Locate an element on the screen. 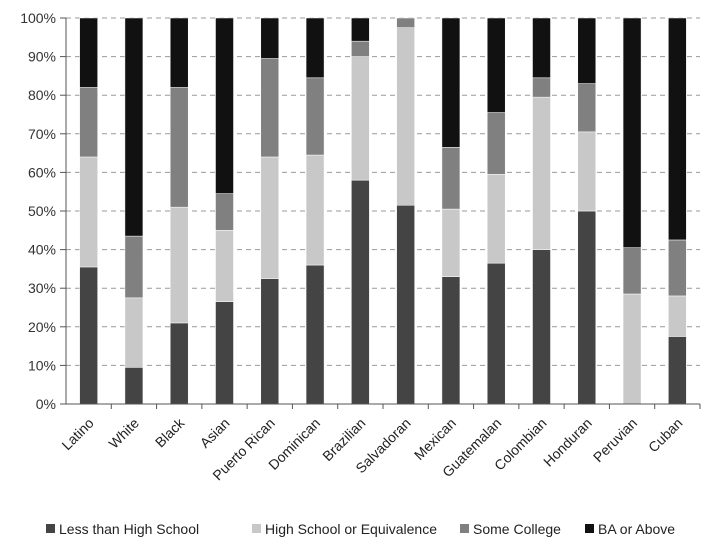  y-tick-label: 60% is located at coordinates (42, 172).